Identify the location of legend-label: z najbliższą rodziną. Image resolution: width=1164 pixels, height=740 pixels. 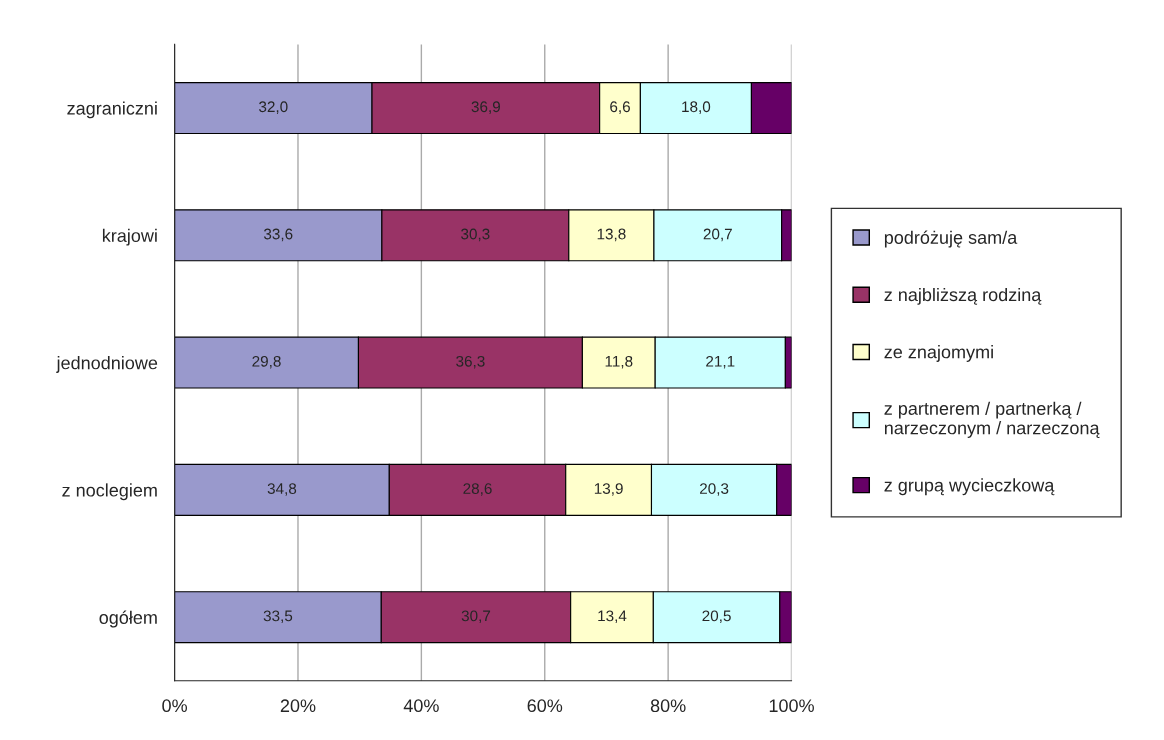
(963, 296).